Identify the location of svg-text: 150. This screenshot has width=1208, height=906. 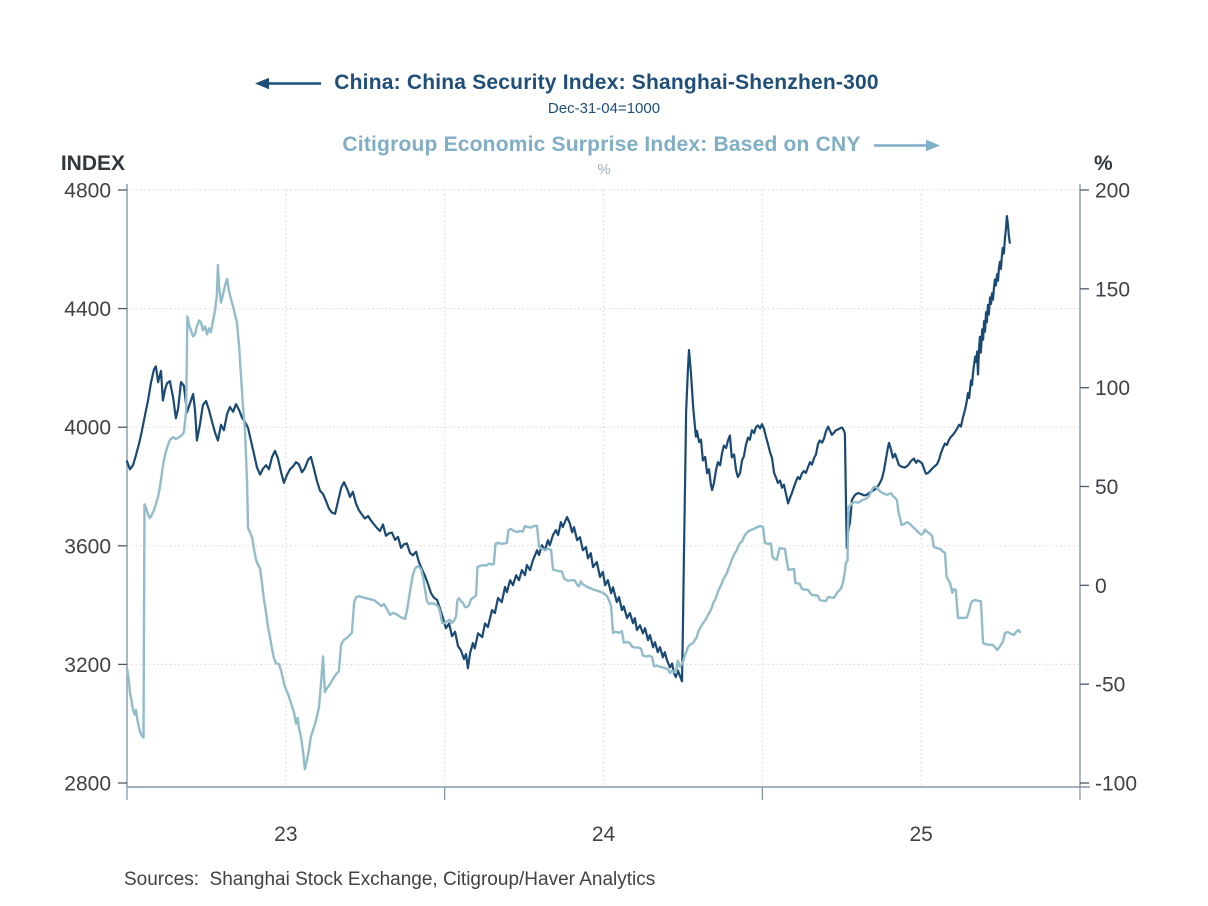
(1112, 289).